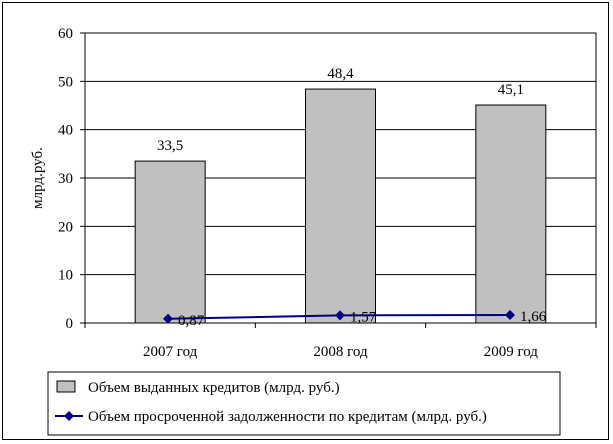 The width and height of the screenshot is (613, 444). Describe the element at coordinates (511, 90) in the screenshot. I see `bar-value-label-2: 45,1` at that location.